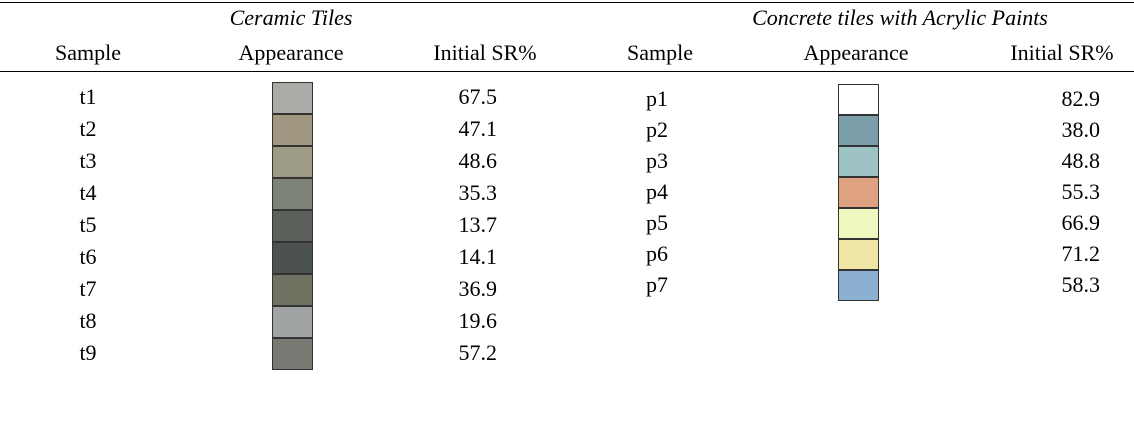  What do you see at coordinates (478, 256) in the screenshot?
I see `initial-sr: 14.1` at bounding box center [478, 256].